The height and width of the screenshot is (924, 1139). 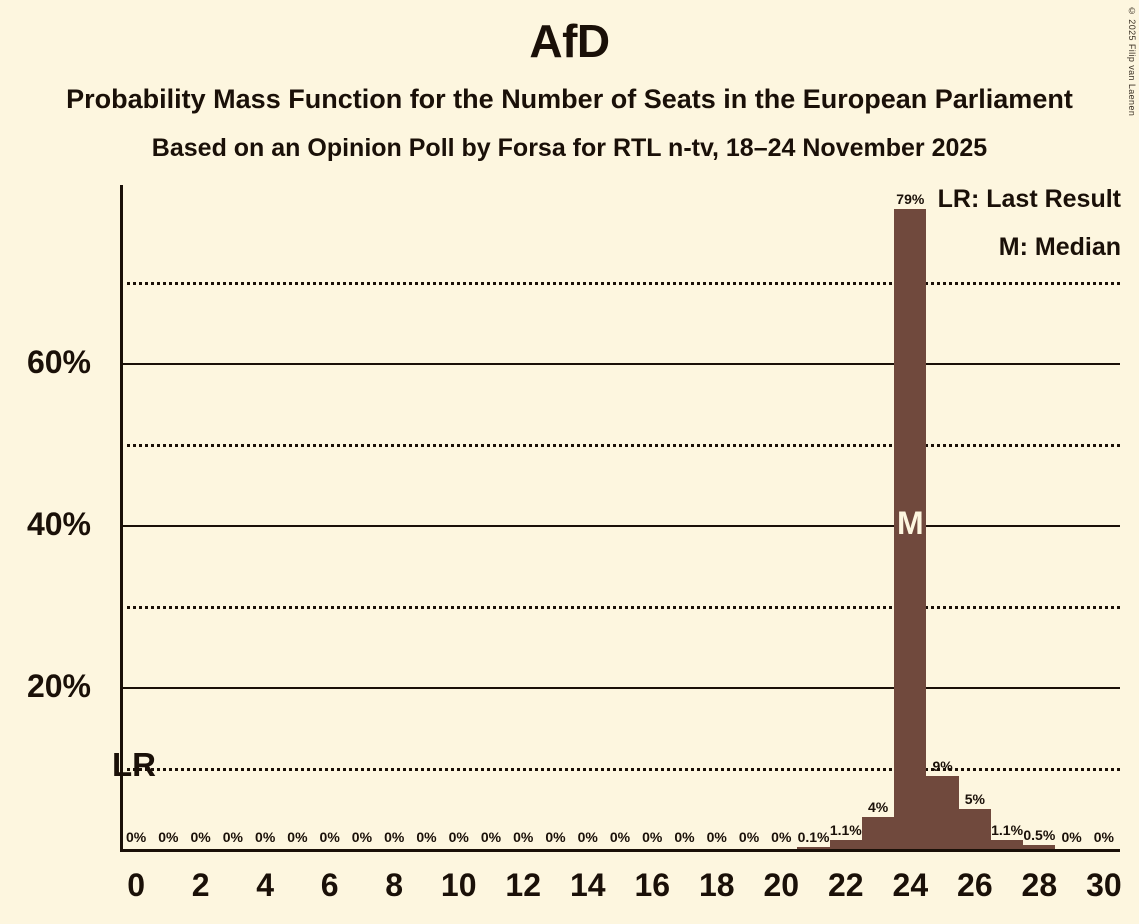 What do you see at coordinates (1029, 199) in the screenshot?
I see `legend-last-result: LR: Last Result` at bounding box center [1029, 199].